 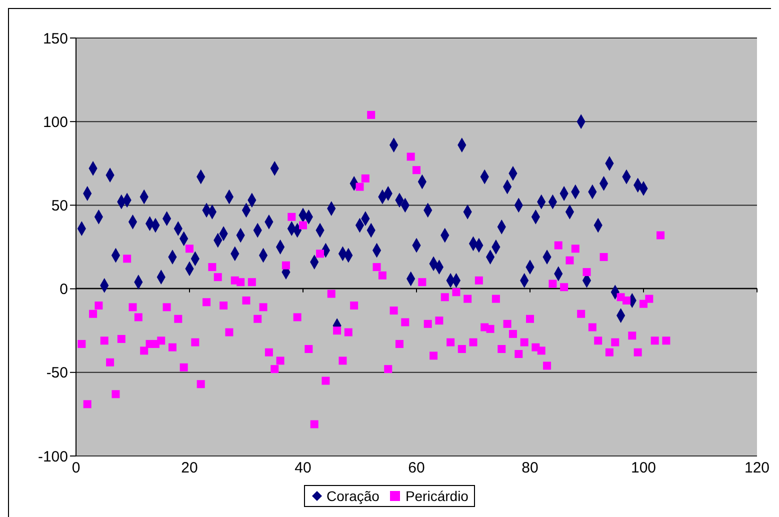 I want to click on x-tick-label: 80, so click(x=530, y=468).